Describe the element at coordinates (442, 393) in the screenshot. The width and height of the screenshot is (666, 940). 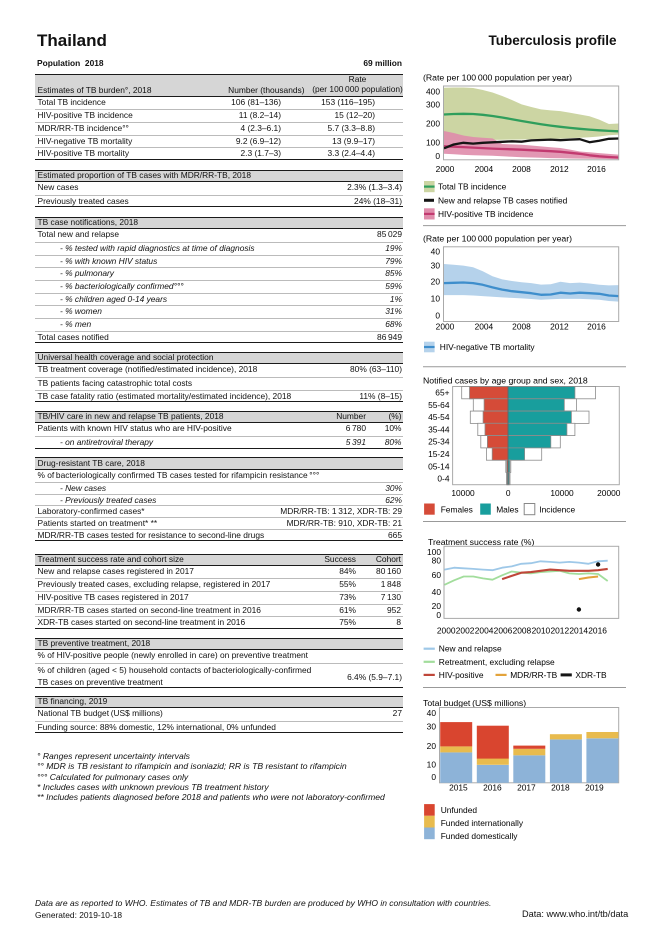
I see `svg-text: 65+` at that location.